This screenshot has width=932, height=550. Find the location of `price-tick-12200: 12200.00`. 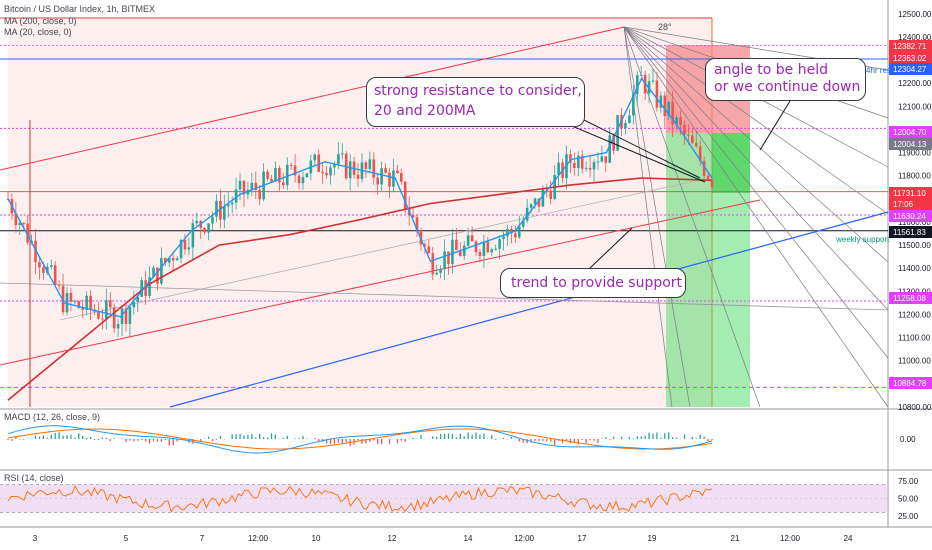

price-tick-12200: 12200.00 is located at coordinates (915, 83).